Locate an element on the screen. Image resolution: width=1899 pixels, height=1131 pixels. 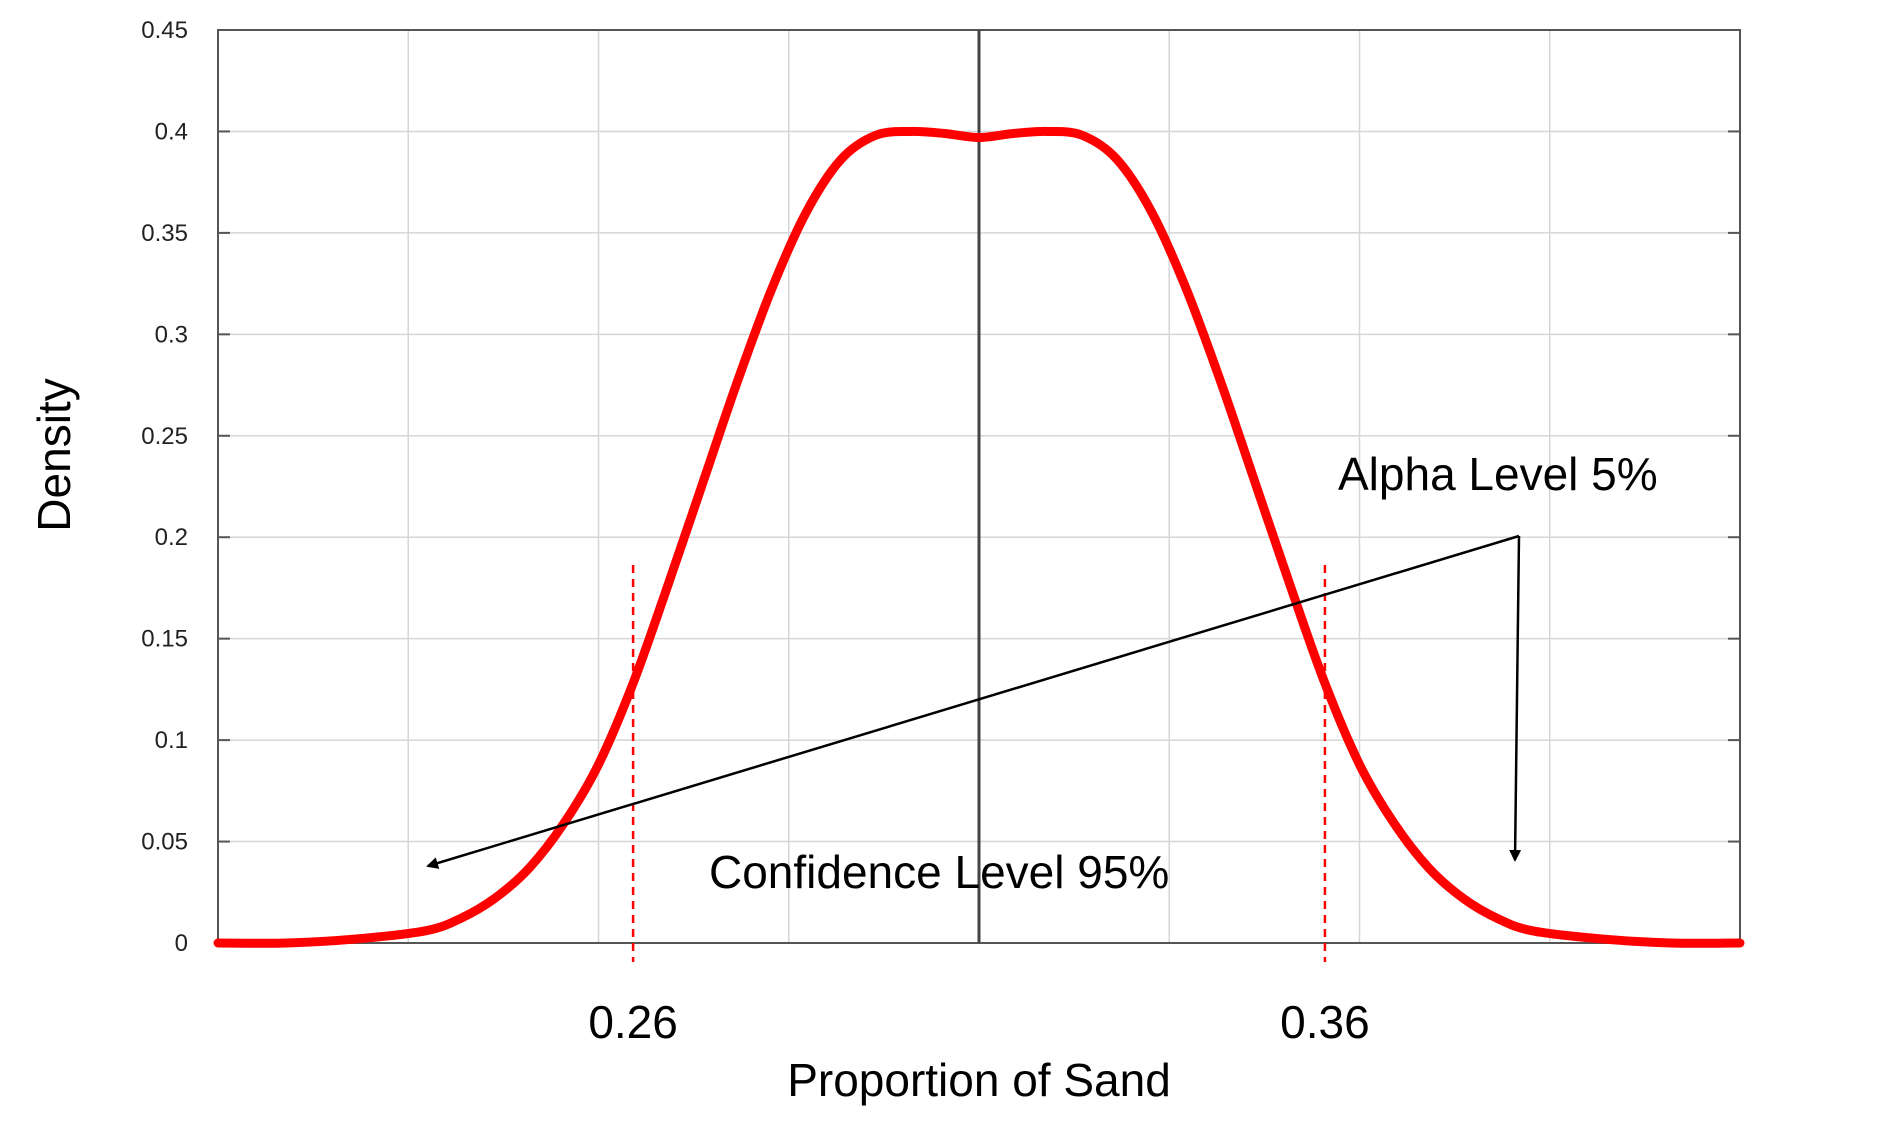
y-tick-label: 0.2 is located at coordinates (171, 537).